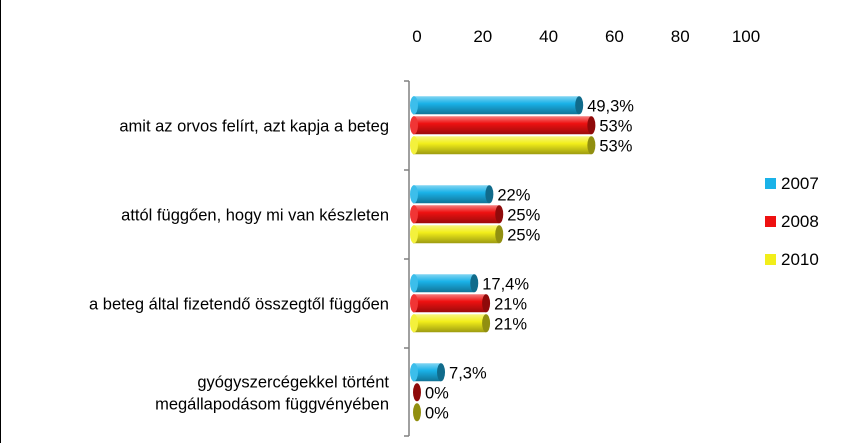 Image resolution: width=843 pixels, height=448 pixels. What do you see at coordinates (800, 221) in the screenshot?
I see `legend-label: 2008` at bounding box center [800, 221].